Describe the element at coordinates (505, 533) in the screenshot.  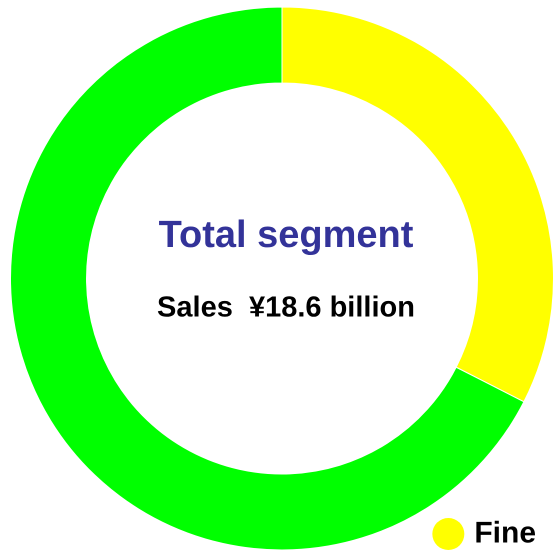
I see `legend-label: Fine` at that location.